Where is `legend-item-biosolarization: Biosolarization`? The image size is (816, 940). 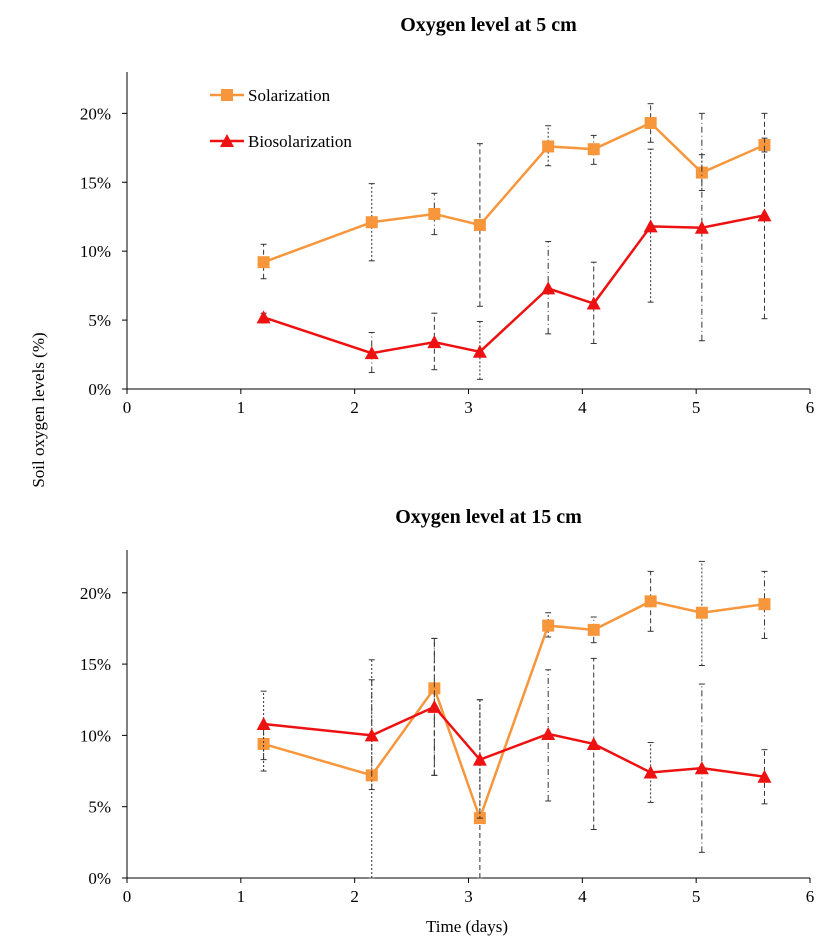 legend-item-biosolarization: Biosolarization is located at coordinates (281, 141).